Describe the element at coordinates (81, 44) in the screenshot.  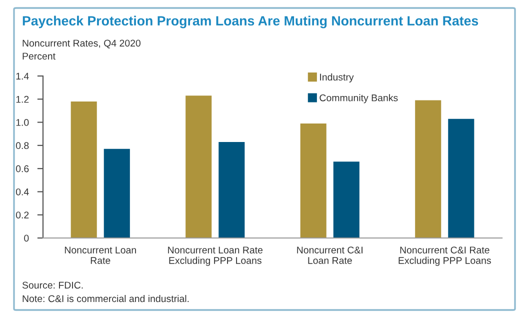
I see `chart-subtitle: Noncurrent Rates, Q4 2020` at that location.